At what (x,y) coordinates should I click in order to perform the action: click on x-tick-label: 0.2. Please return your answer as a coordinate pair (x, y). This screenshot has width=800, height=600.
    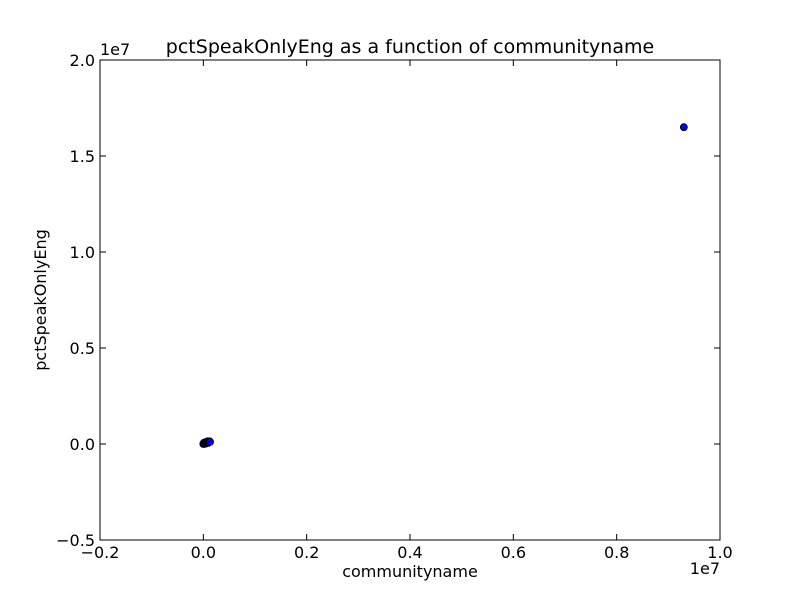
    Looking at the image, I should click on (306, 552).